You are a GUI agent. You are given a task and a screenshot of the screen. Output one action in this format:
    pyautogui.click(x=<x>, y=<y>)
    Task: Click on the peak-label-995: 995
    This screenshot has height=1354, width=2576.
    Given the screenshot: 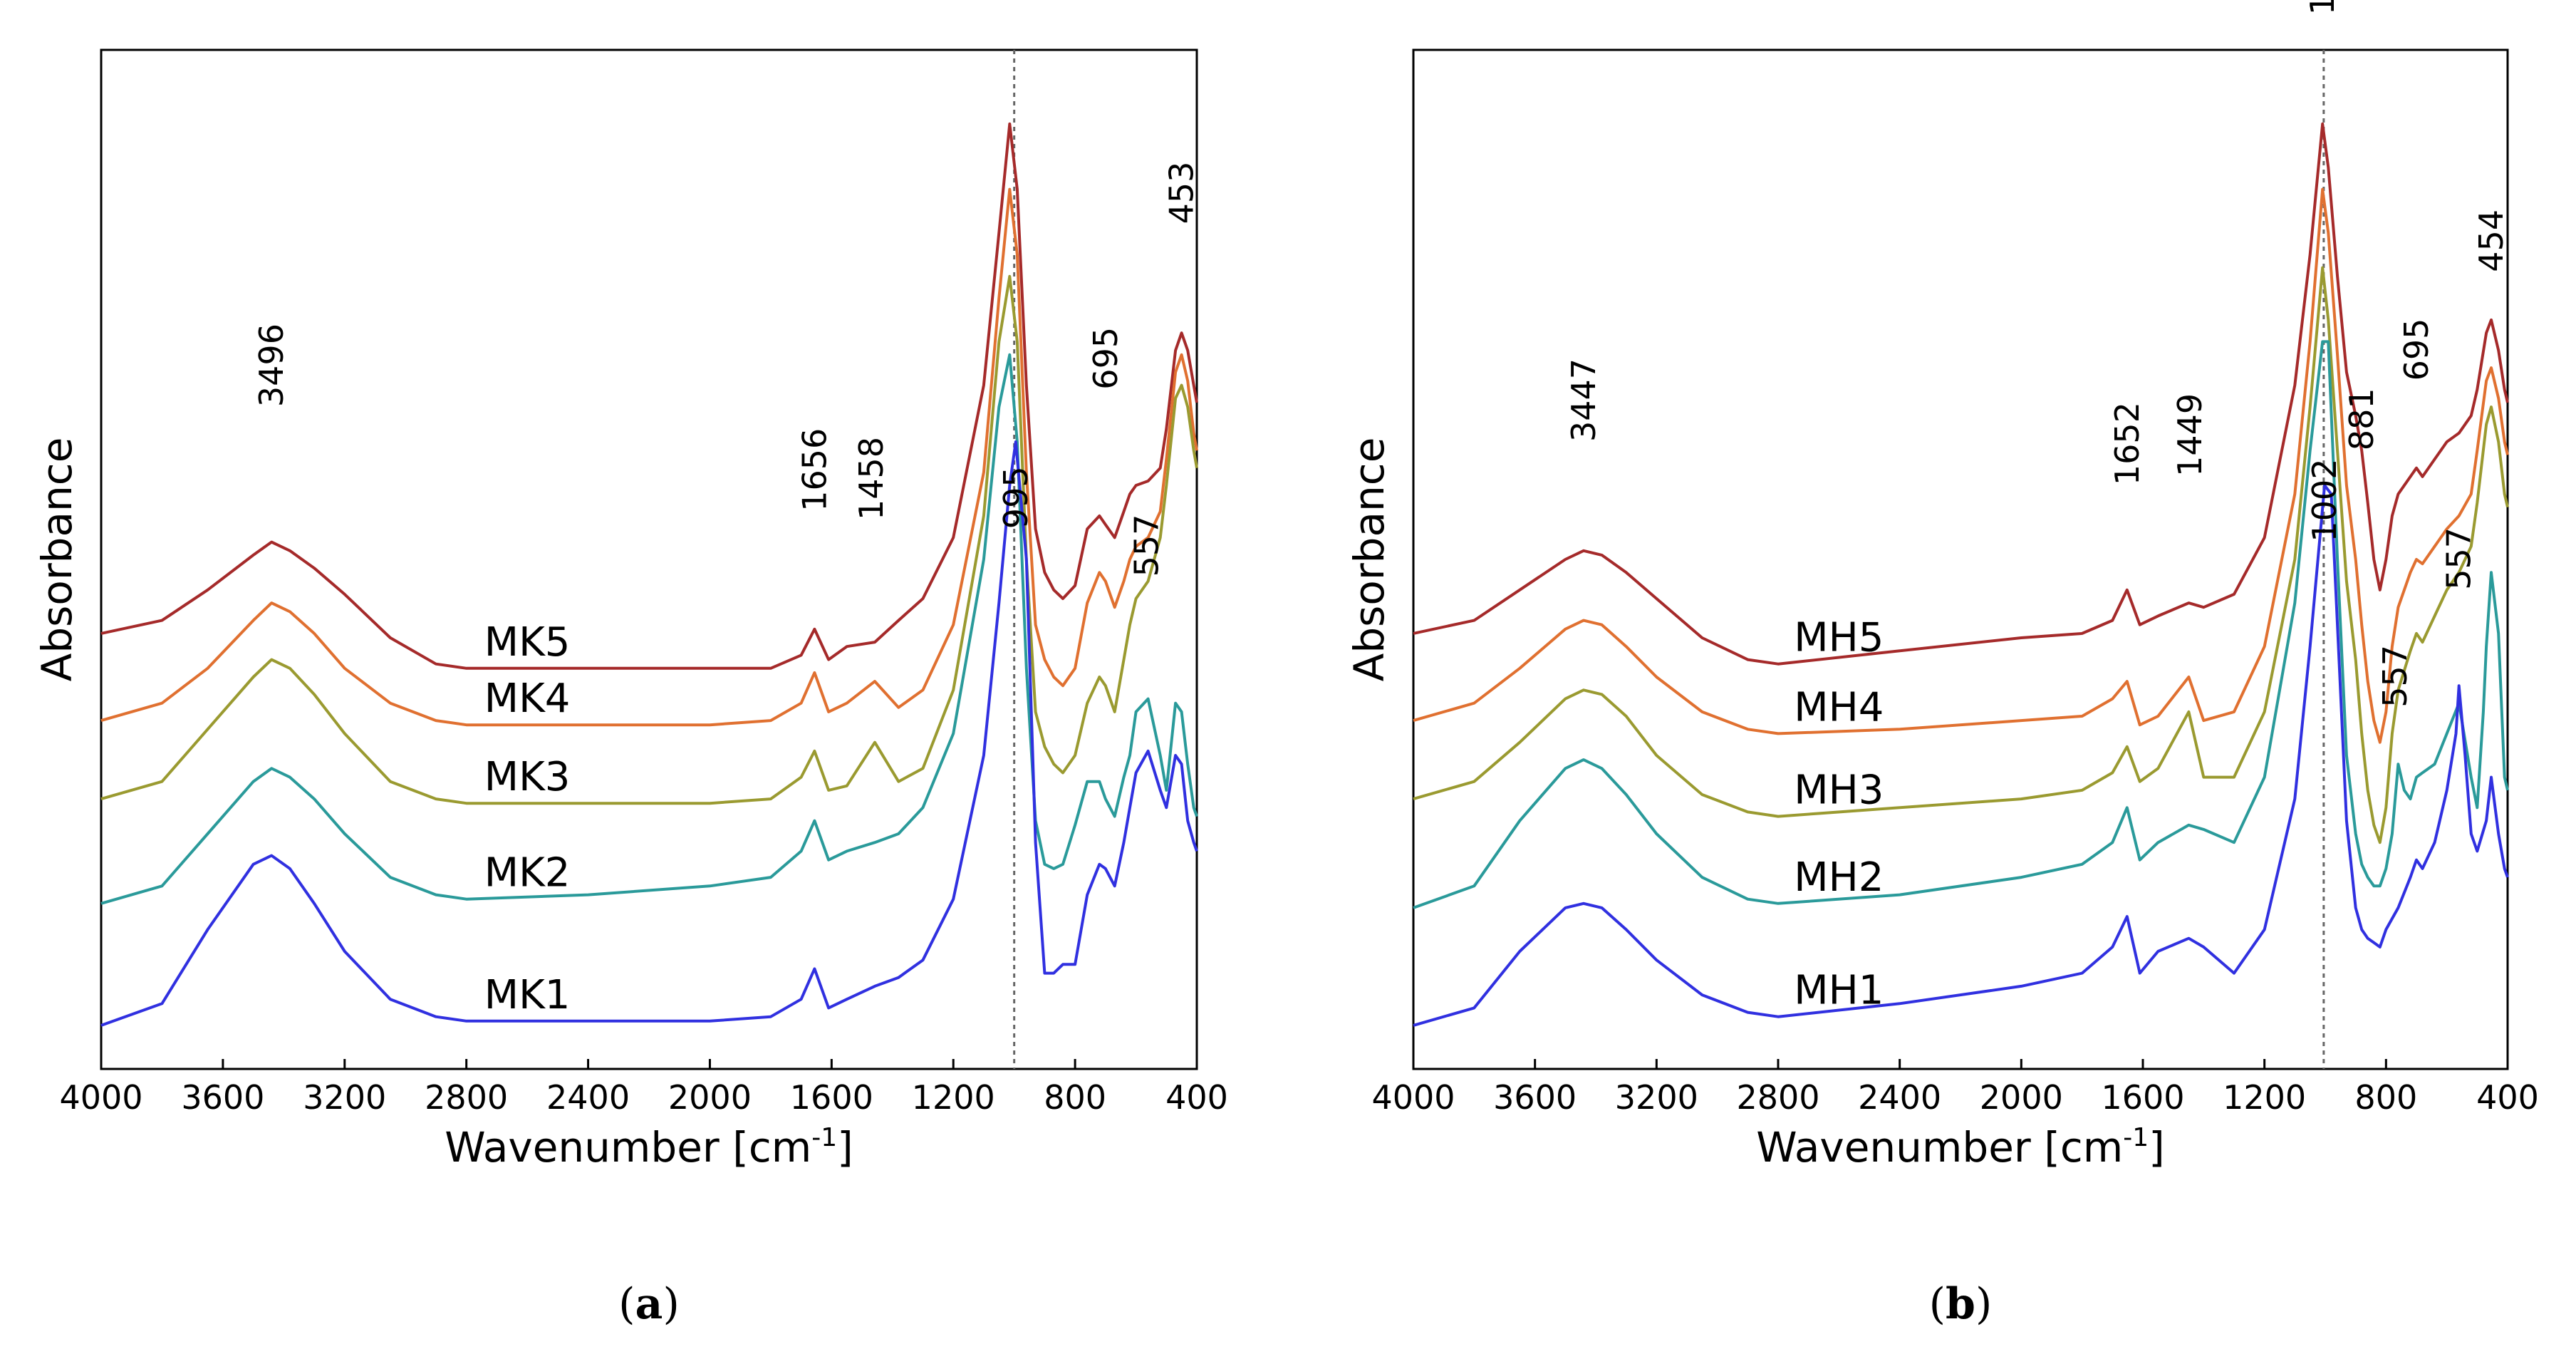 What is the action you would take?
    pyautogui.click(x=1016, y=497)
    